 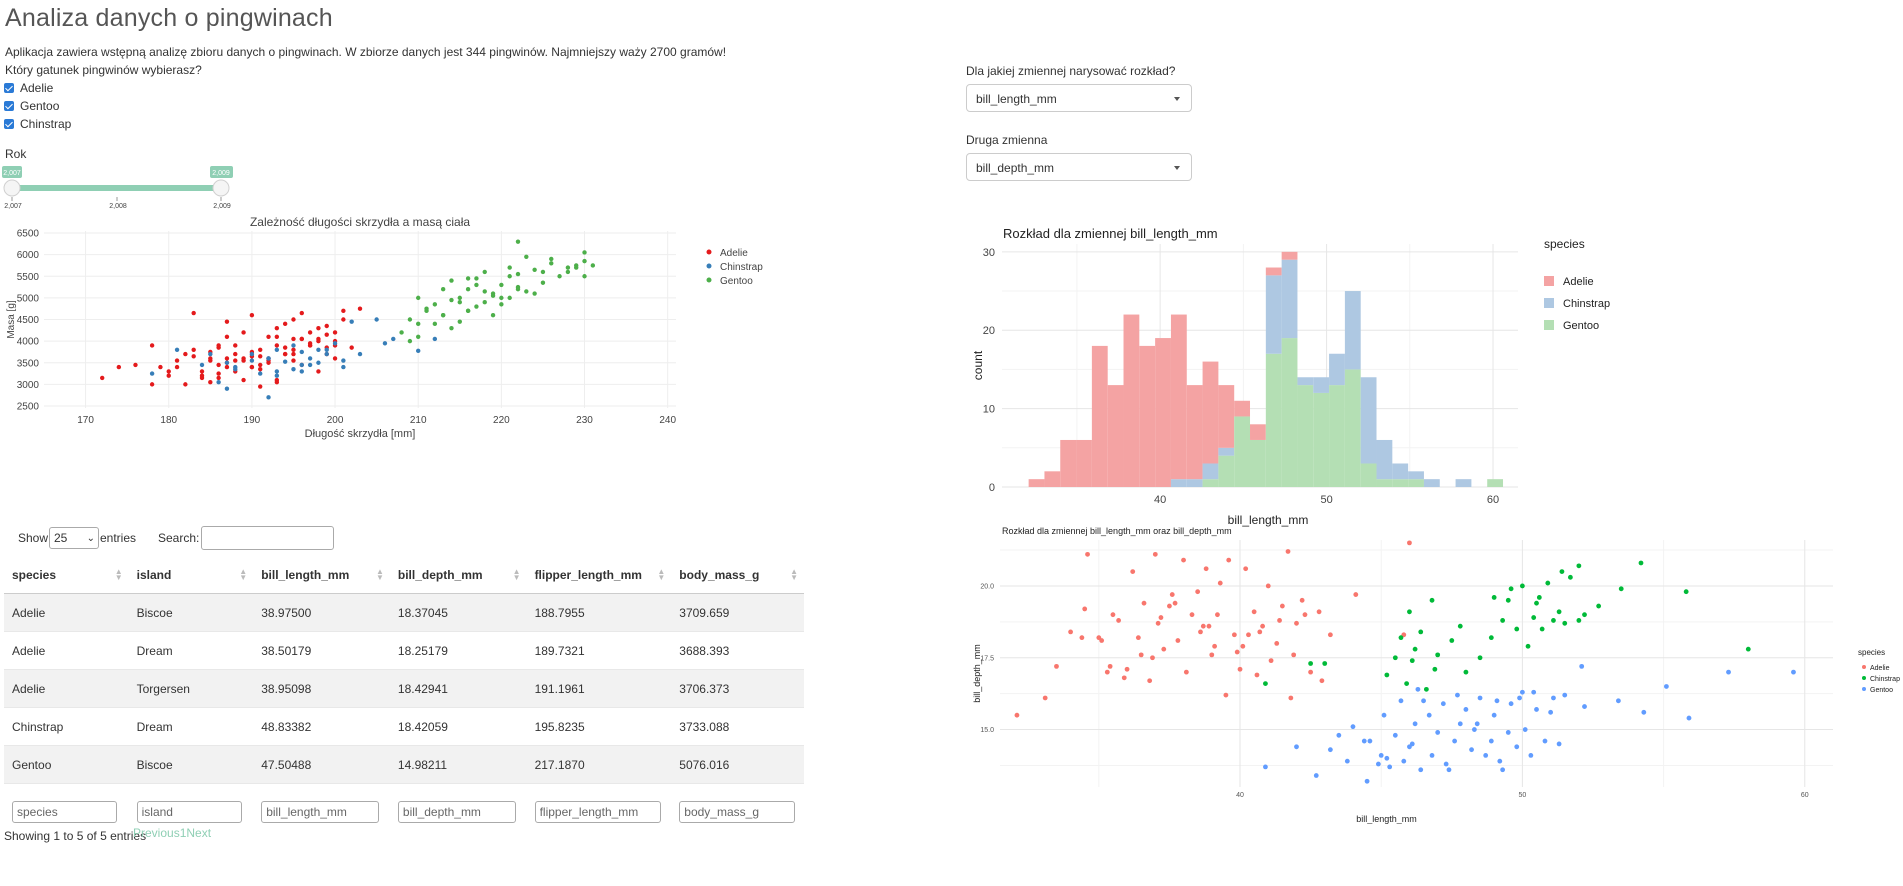 I want to click on column-header: bill_depth_mm ▲ ▼, so click(x=458, y=575).